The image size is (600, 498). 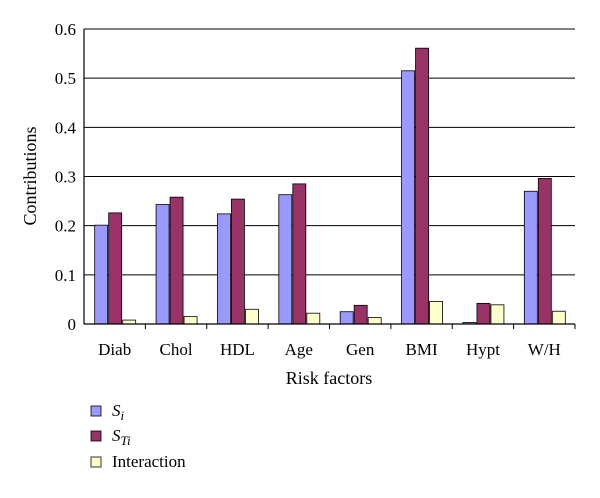 What do you see at coordinates (121, 437) in the screenshot?
I see `legend-label: STi` at bounding box center [121, 437].